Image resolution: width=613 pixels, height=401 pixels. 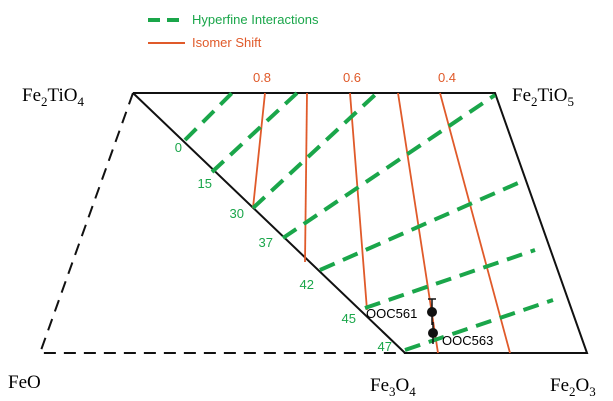 What do you see at coordinates (227, 42) in the screenshot?
I see `legend-label: Isomer Shift` at bounding box center [227, 42].